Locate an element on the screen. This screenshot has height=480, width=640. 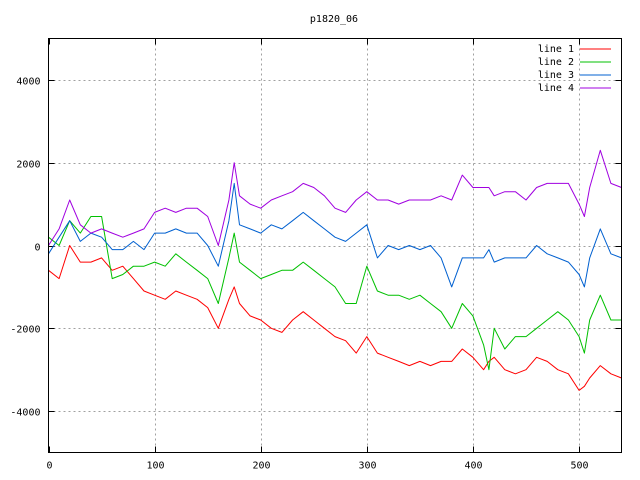
y-tick-label: -2000 is located at coordinates (25, 330).